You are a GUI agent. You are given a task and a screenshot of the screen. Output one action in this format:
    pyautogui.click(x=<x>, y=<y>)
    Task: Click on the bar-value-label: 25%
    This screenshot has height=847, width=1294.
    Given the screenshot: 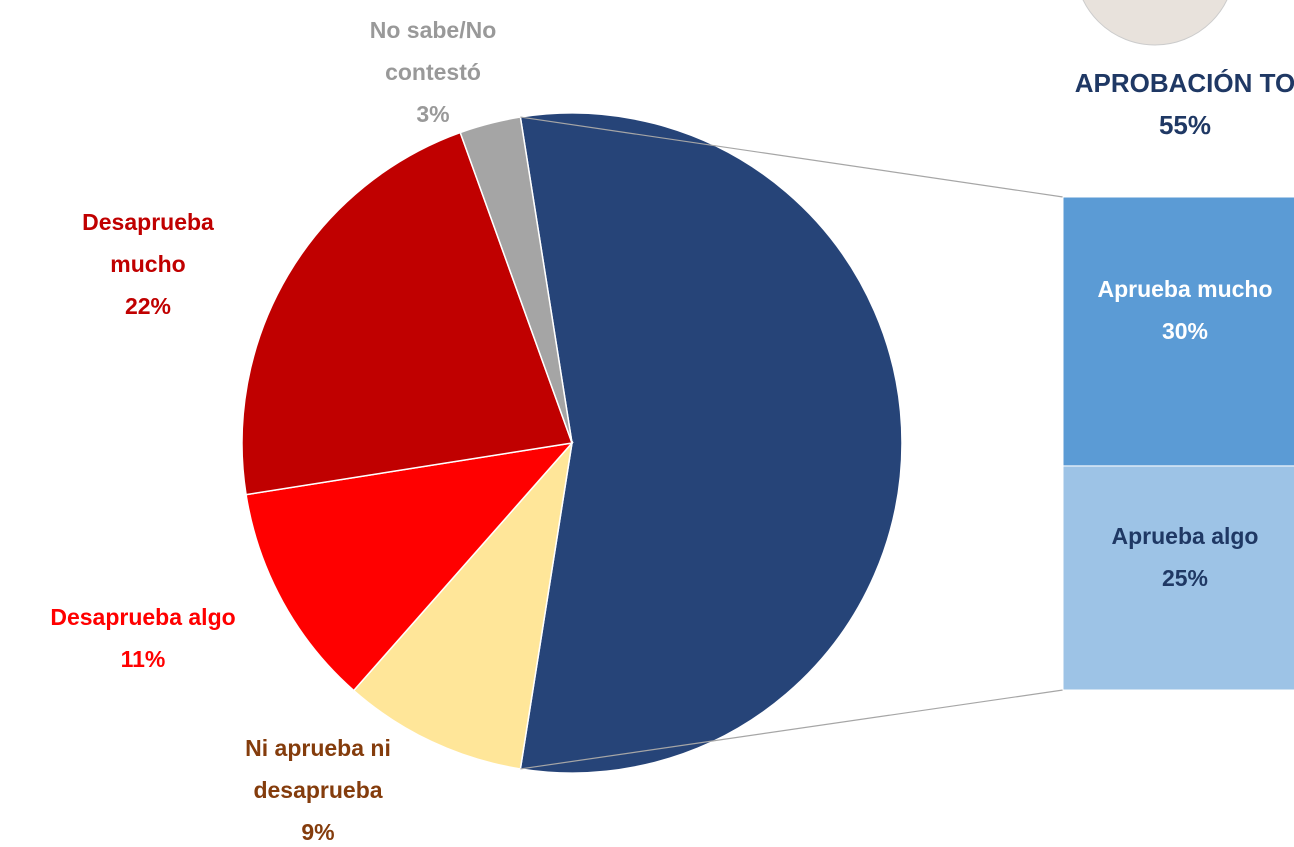 What is the action you would take?
    pyautogui.click(x=1185, y=577)
    